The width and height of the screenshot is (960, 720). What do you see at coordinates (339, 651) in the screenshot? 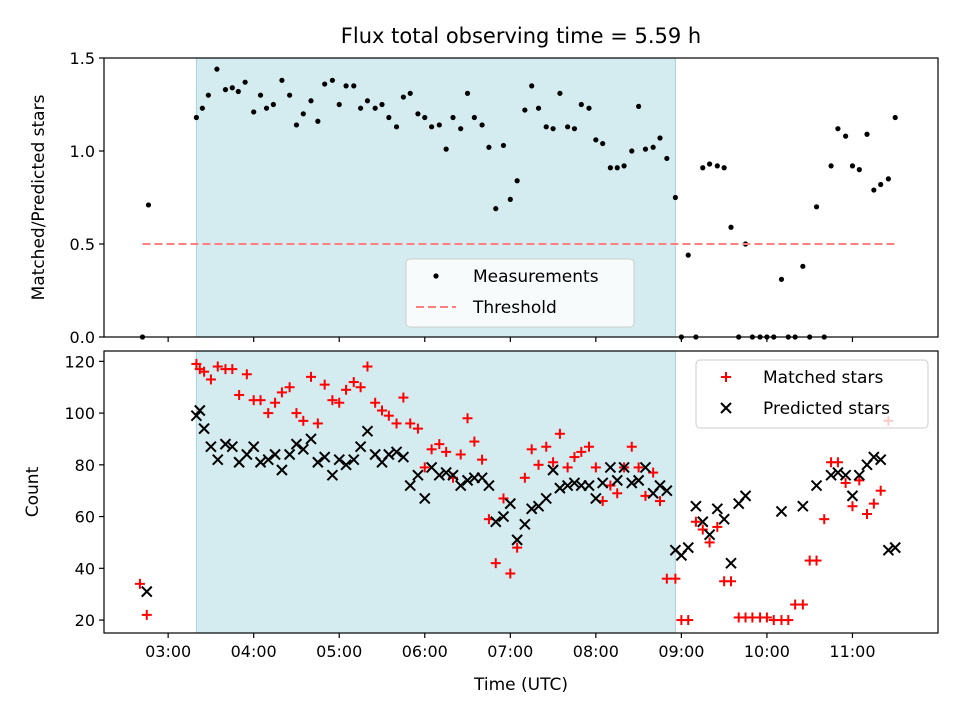
I see `x-tick-label: 05:00` at bounding box center [339, 651].